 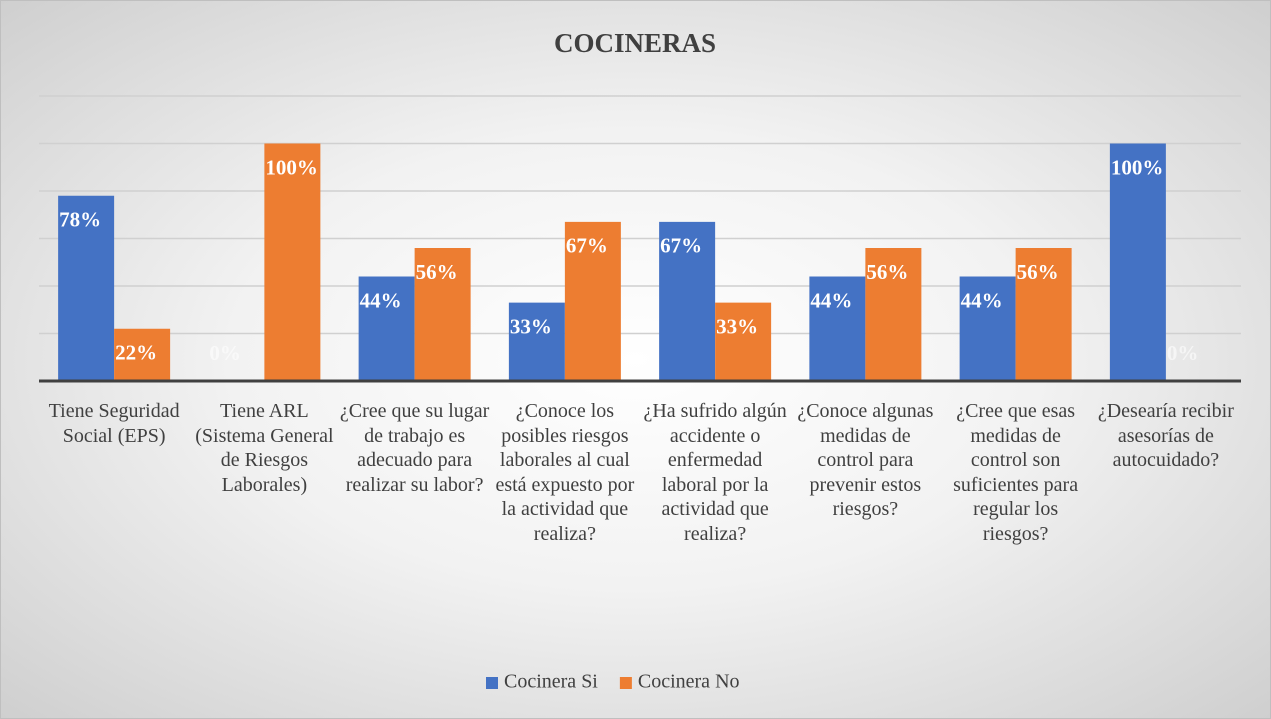 What do you see at coordinates (80, 220) in the screenshot?
I see `data-label: 78%` at bounding box center [80, 220].